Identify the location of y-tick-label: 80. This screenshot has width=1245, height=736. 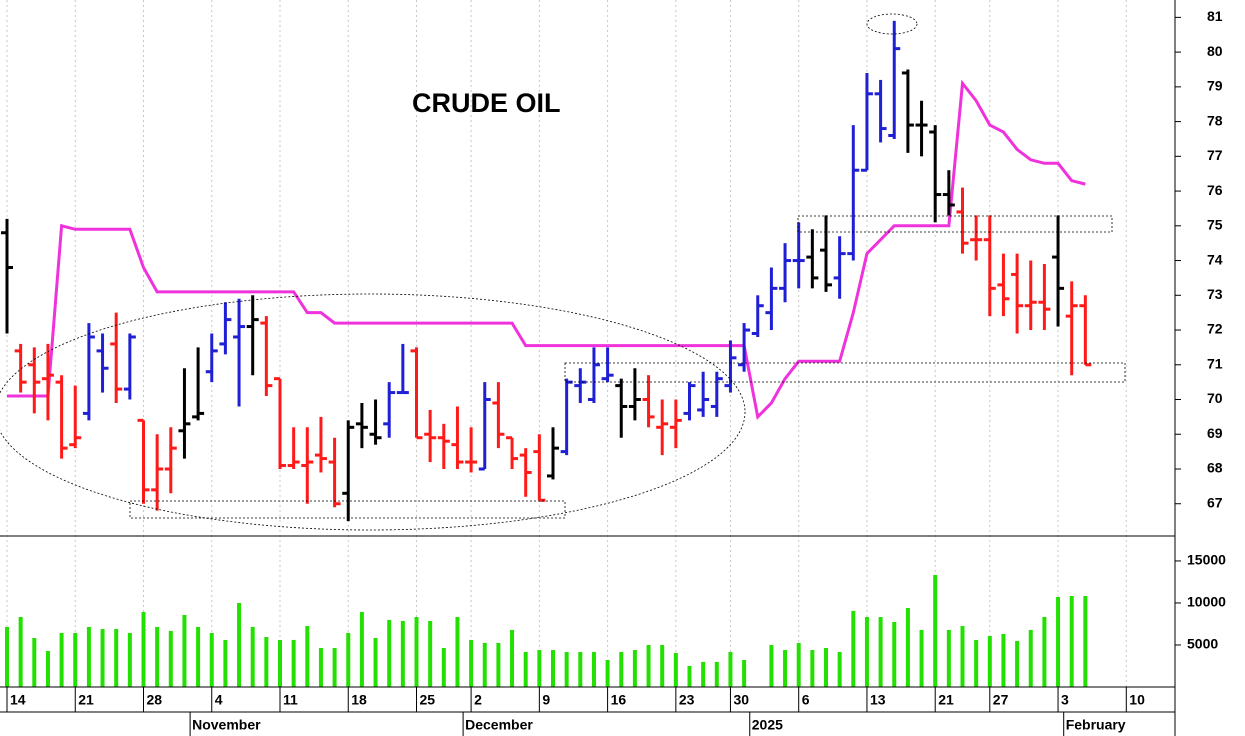
(1215, 51).